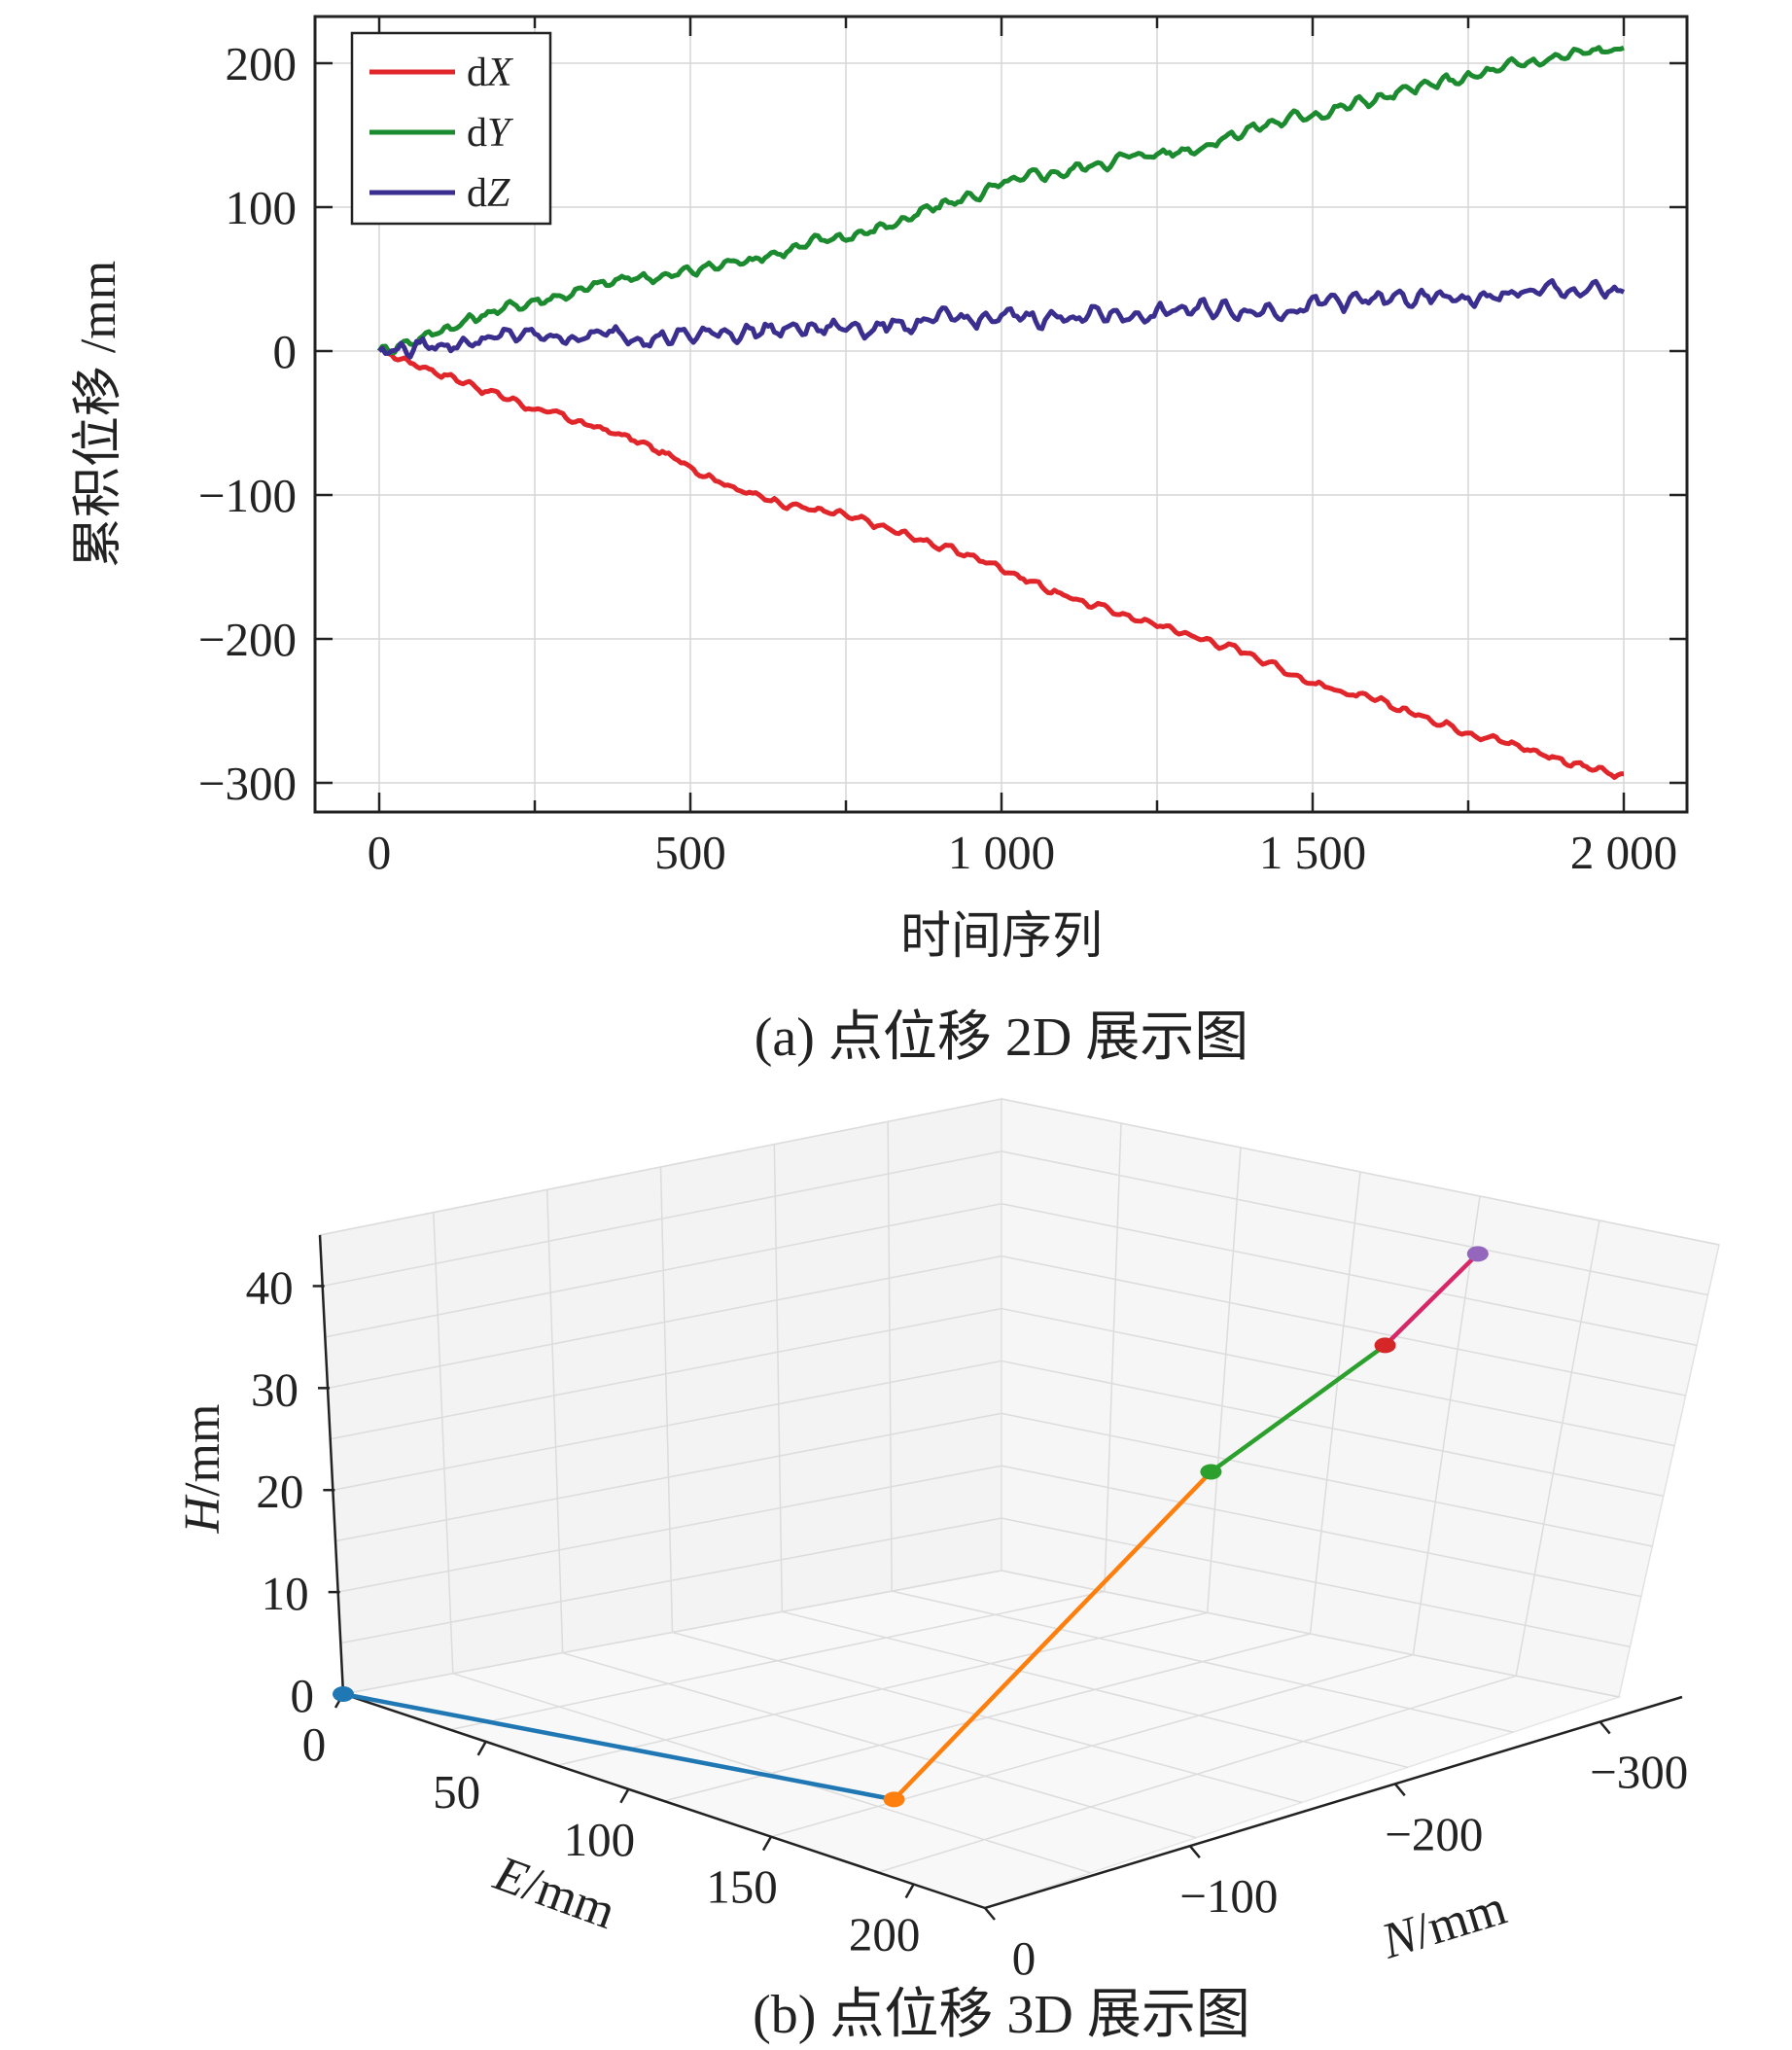 The image size is (1792, 2050). What do you see at coordinates (285, 351) in the screenshot?
I see `y-tick-label: 0` at bounding box center [285, 351].